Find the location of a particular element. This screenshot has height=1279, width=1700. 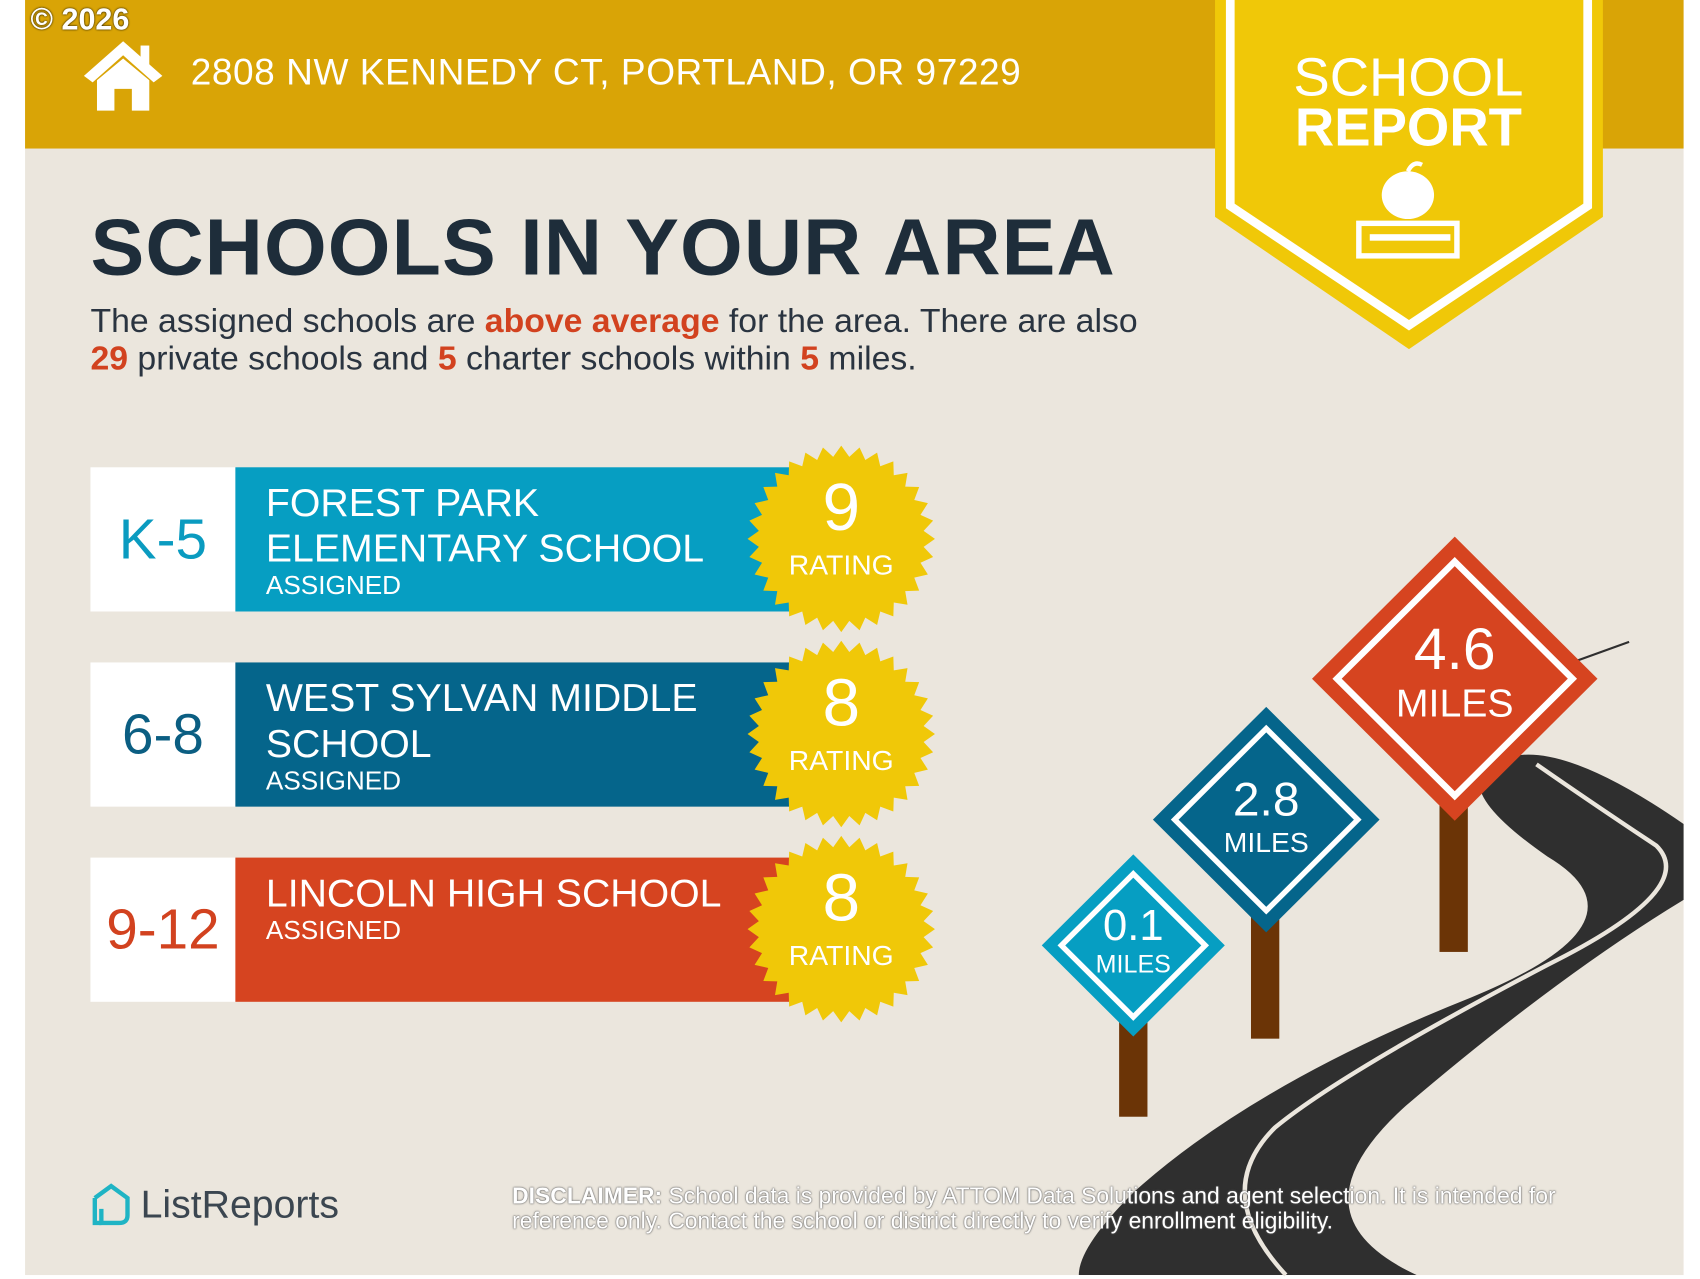

distance-value: 4.6 is located at coordinates (1454, 649).